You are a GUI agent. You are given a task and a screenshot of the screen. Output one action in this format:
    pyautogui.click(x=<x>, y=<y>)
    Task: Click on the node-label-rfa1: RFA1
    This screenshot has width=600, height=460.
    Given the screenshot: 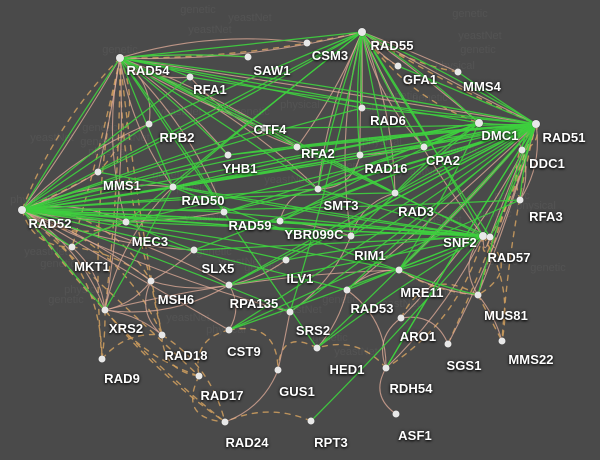 What is the action you would take?
    pyautogui.click(x=210, y=89)
    